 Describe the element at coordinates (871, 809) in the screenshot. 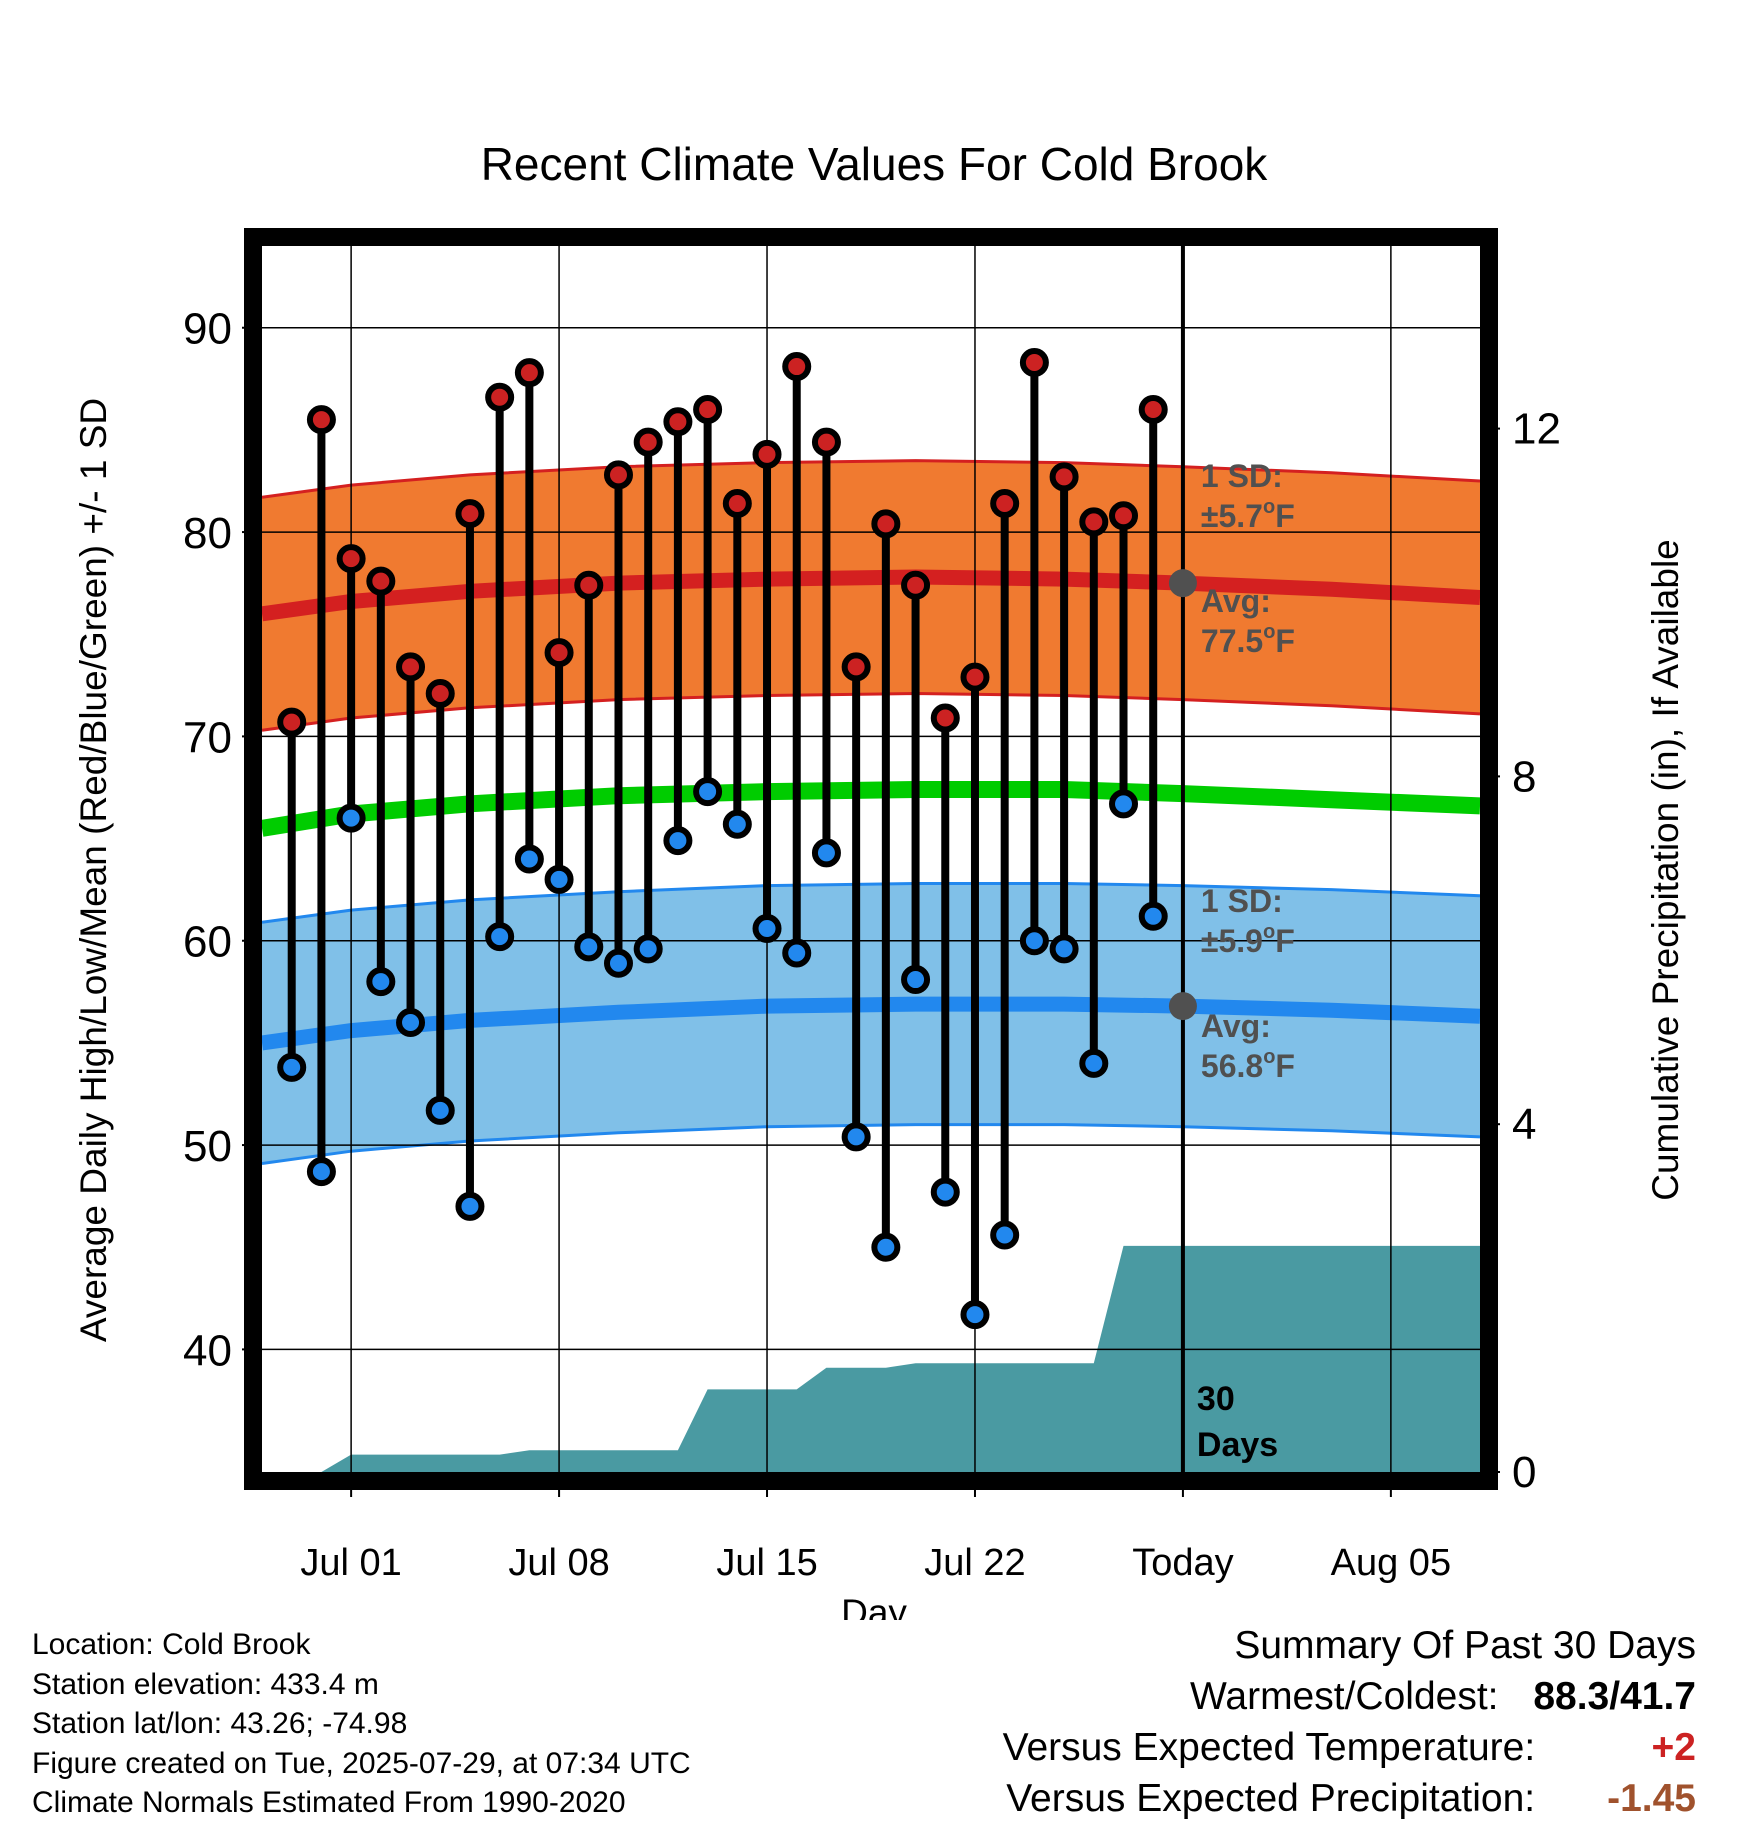

I see `mean-normal-line` at that location.